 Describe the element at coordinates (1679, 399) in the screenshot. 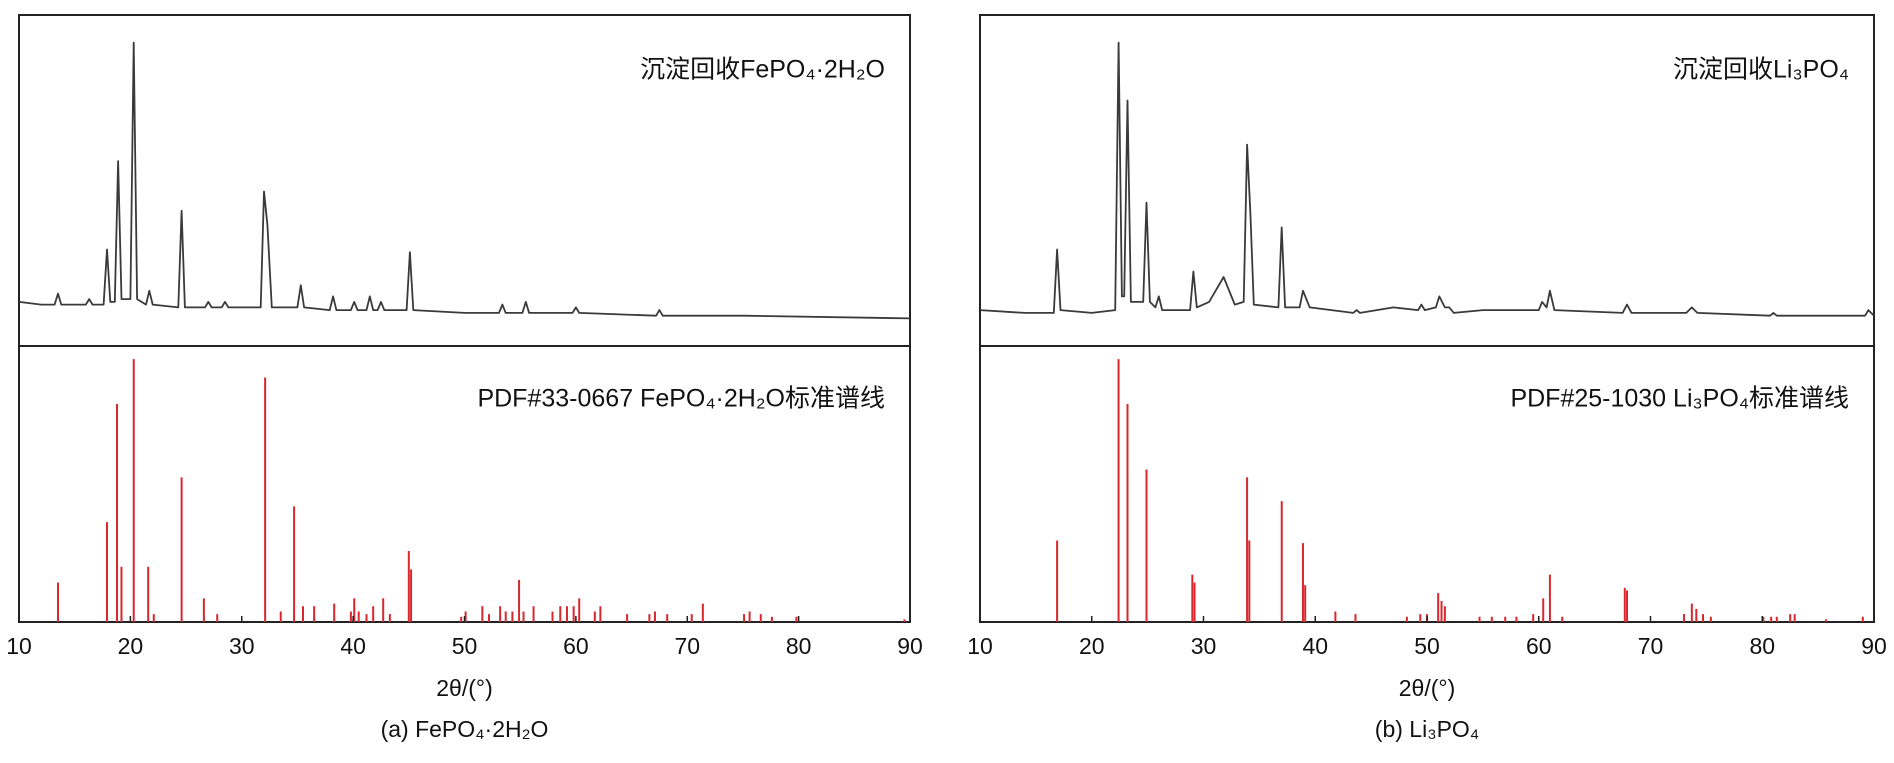

I see `reference-label: PDF#25-1030 Li₃PO₄标准谱线` at that location.